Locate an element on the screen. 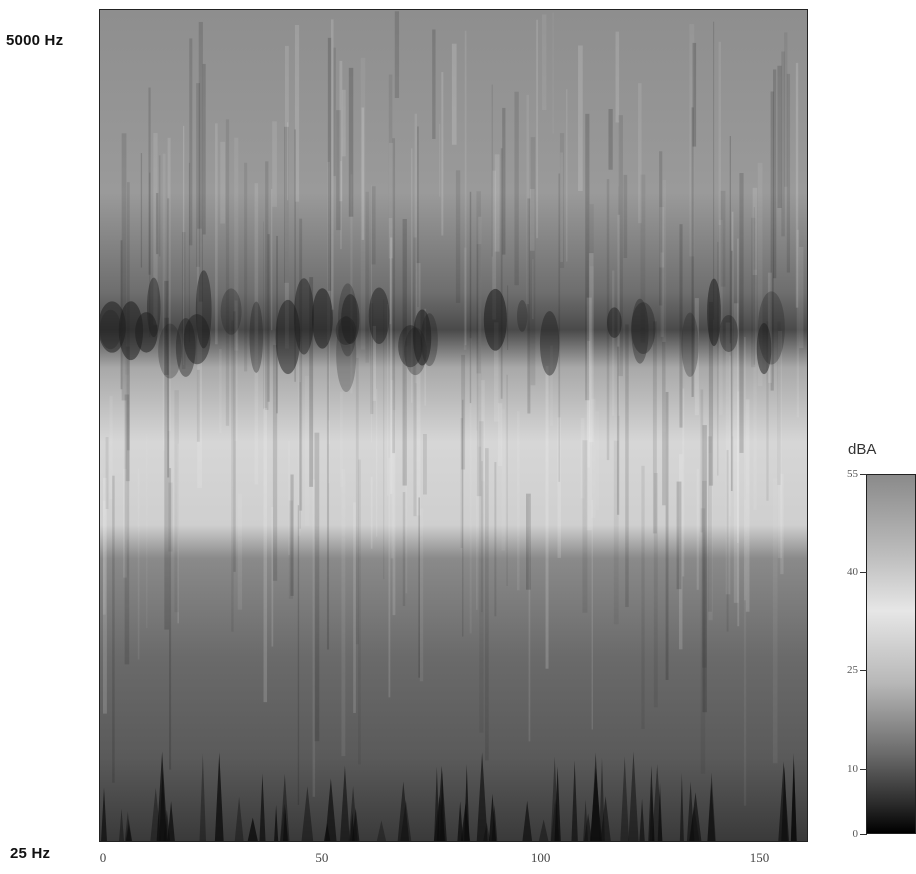 The width and height of the screenshot is (916, 874). colorbar-title: dBA is located at coordinates (862, 449).